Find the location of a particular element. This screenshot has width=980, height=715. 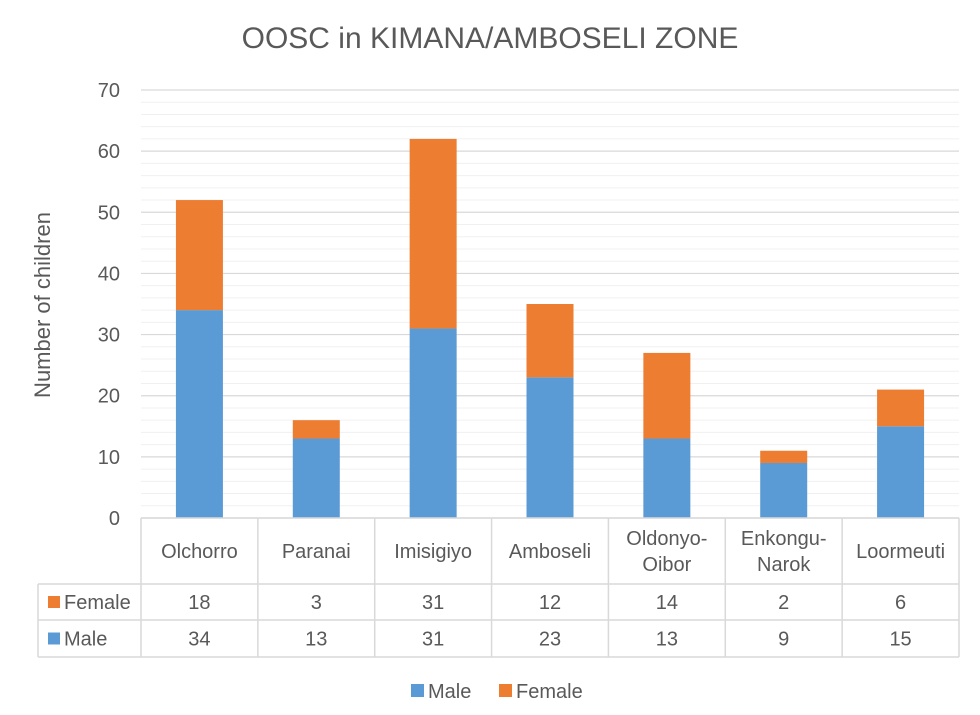

y-tick-label: 10 is located at coordinates (109, 458).